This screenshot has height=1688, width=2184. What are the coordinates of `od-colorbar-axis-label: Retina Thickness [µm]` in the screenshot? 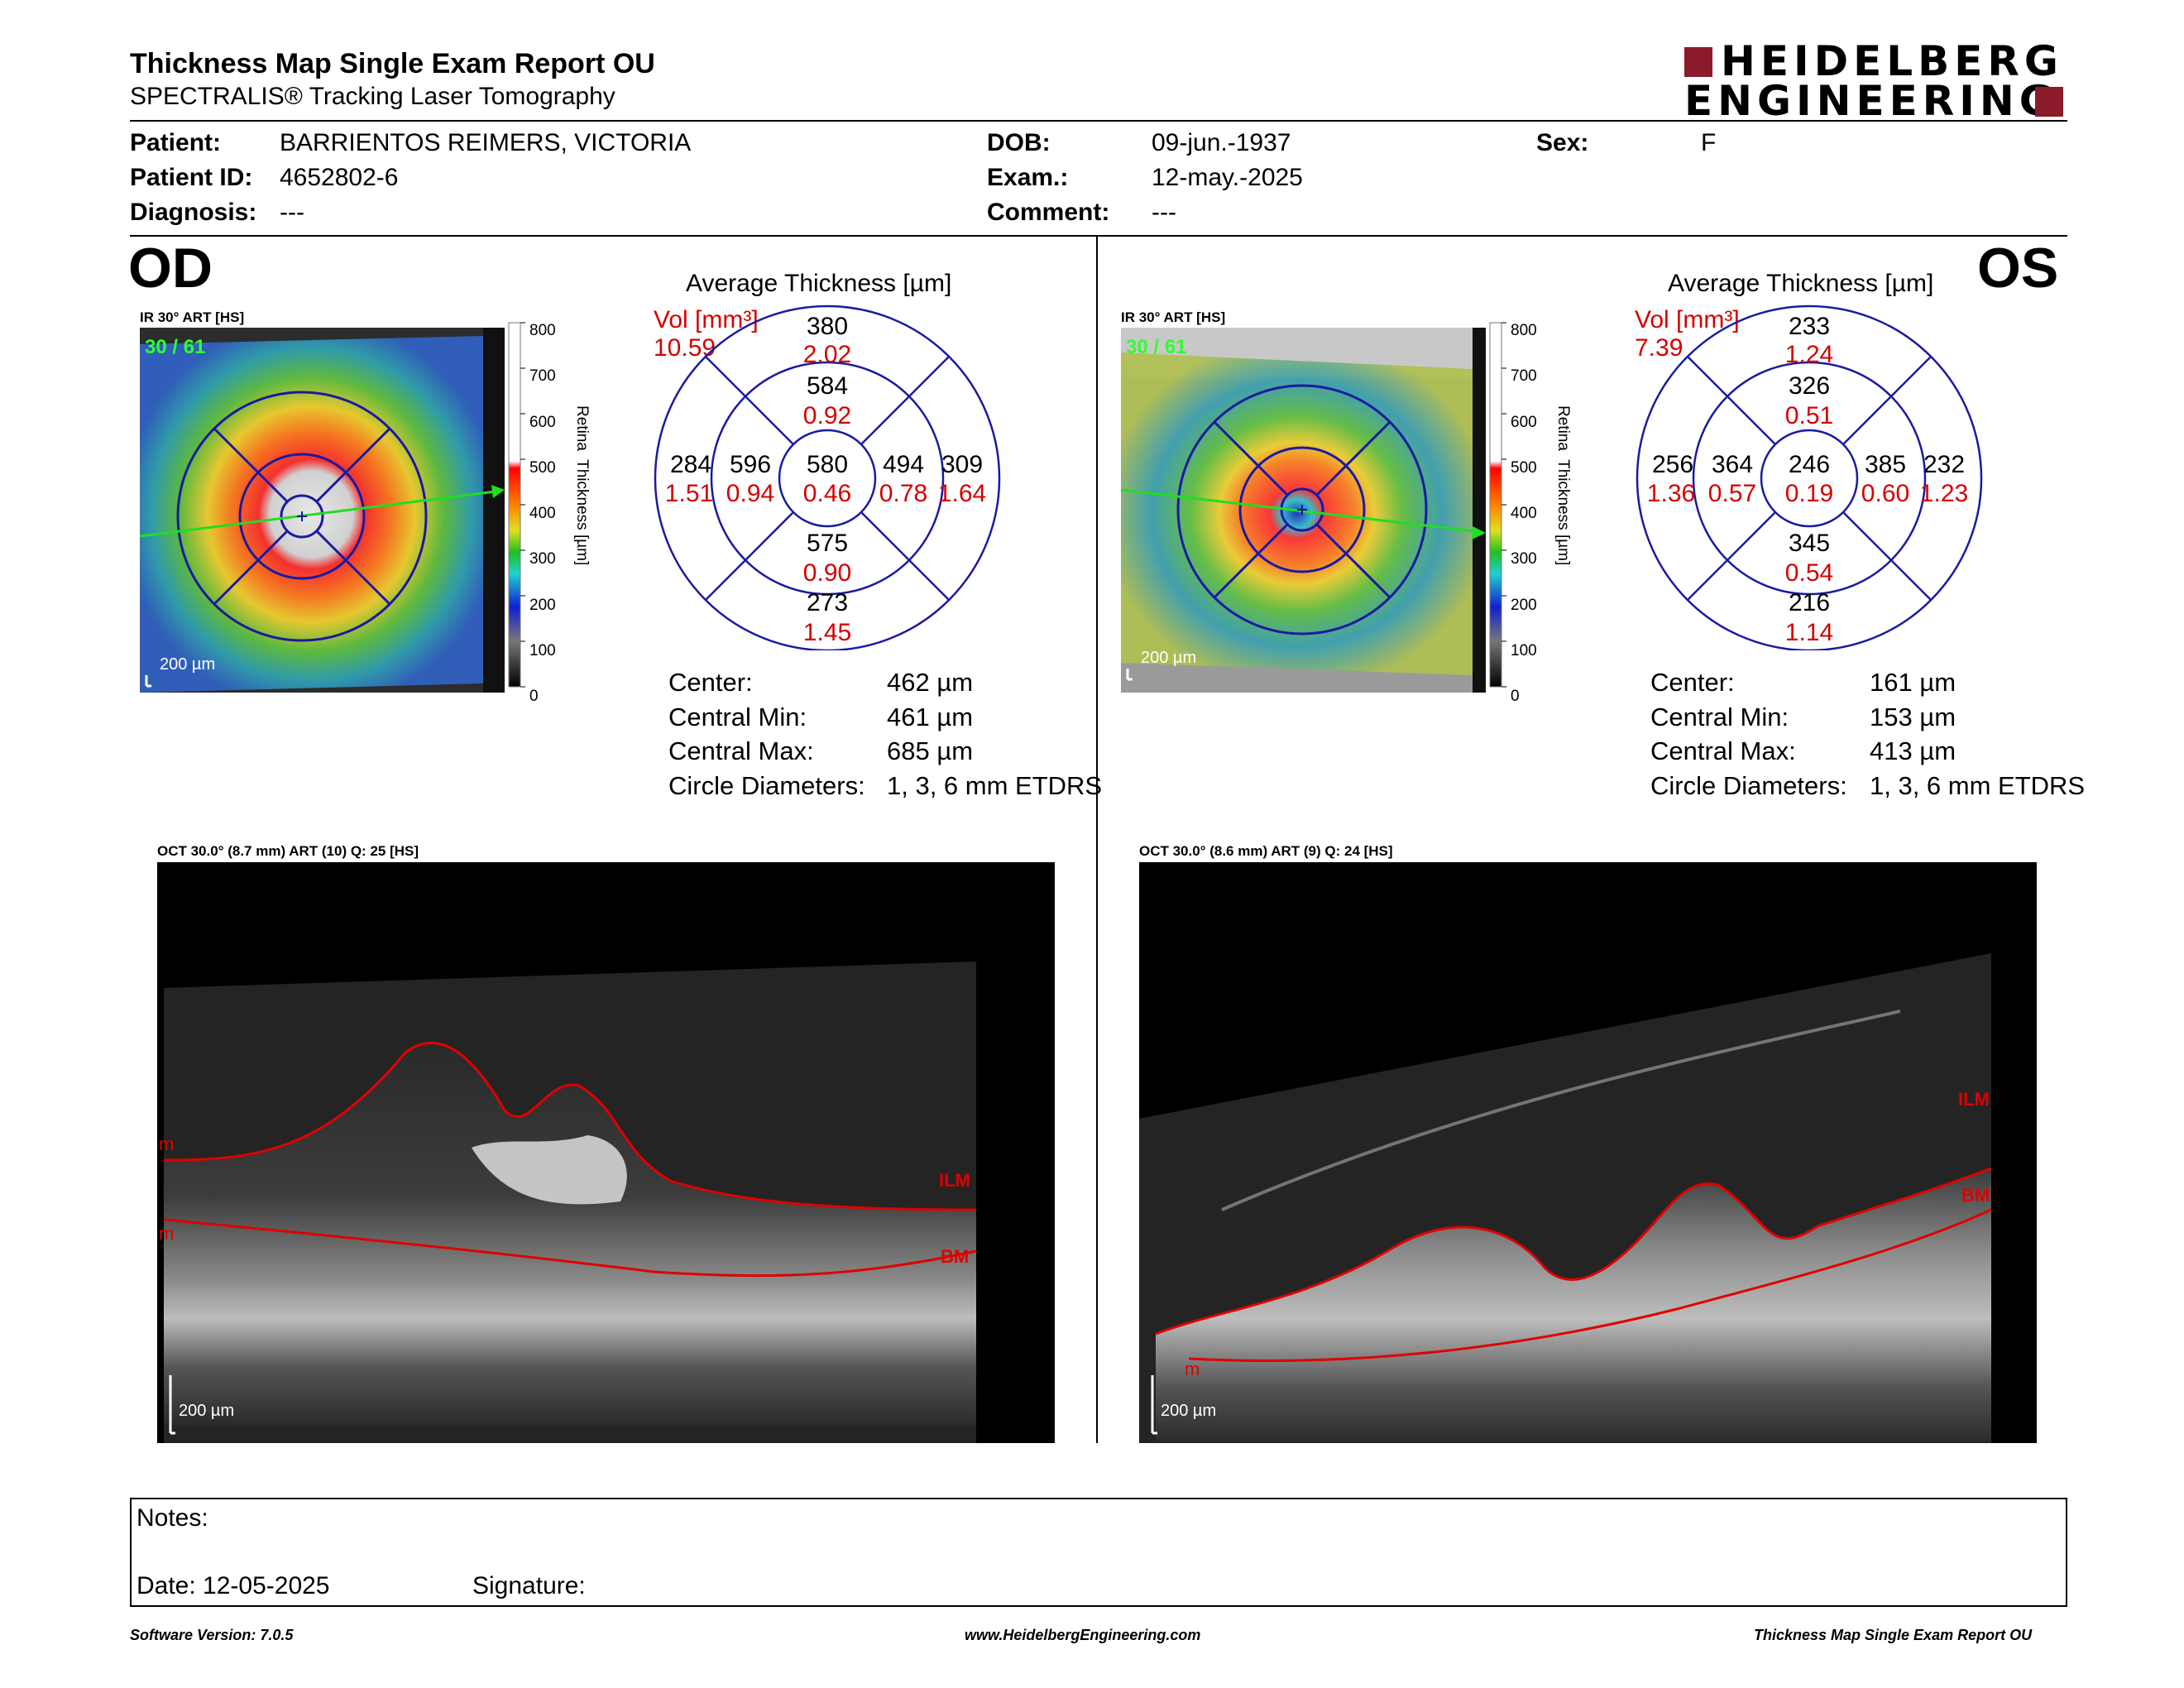 It's located at (582, 485).